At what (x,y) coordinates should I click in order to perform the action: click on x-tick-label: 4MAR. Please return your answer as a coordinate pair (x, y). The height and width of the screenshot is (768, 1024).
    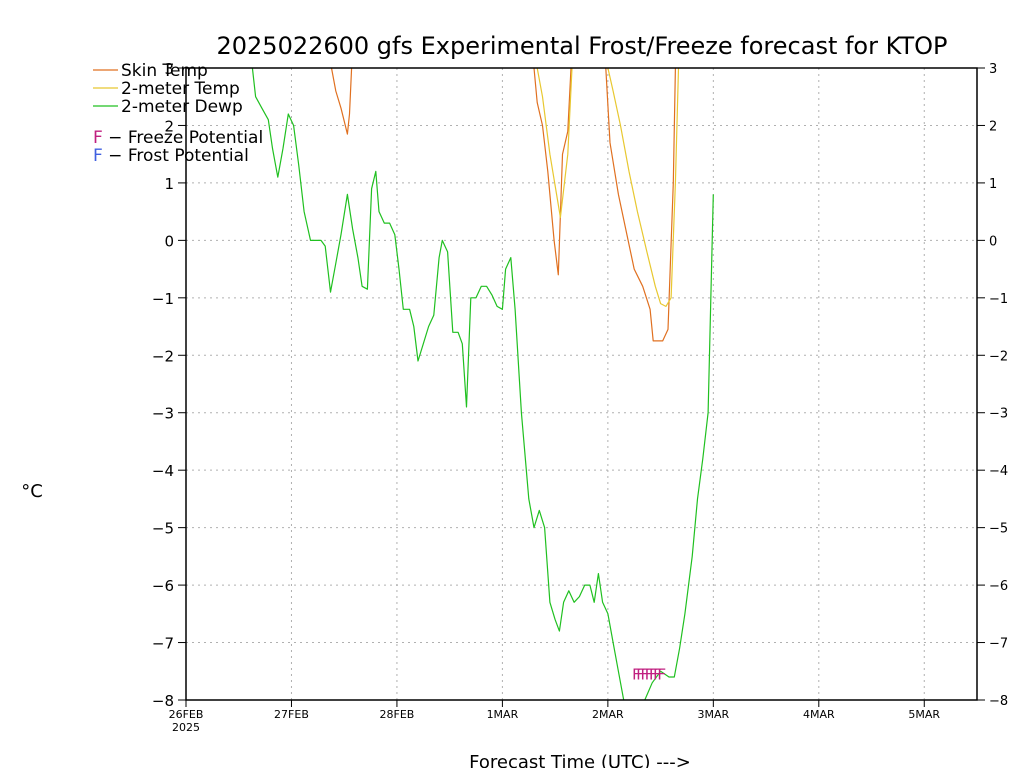
    Looking at the image, I should click on (819, 714).